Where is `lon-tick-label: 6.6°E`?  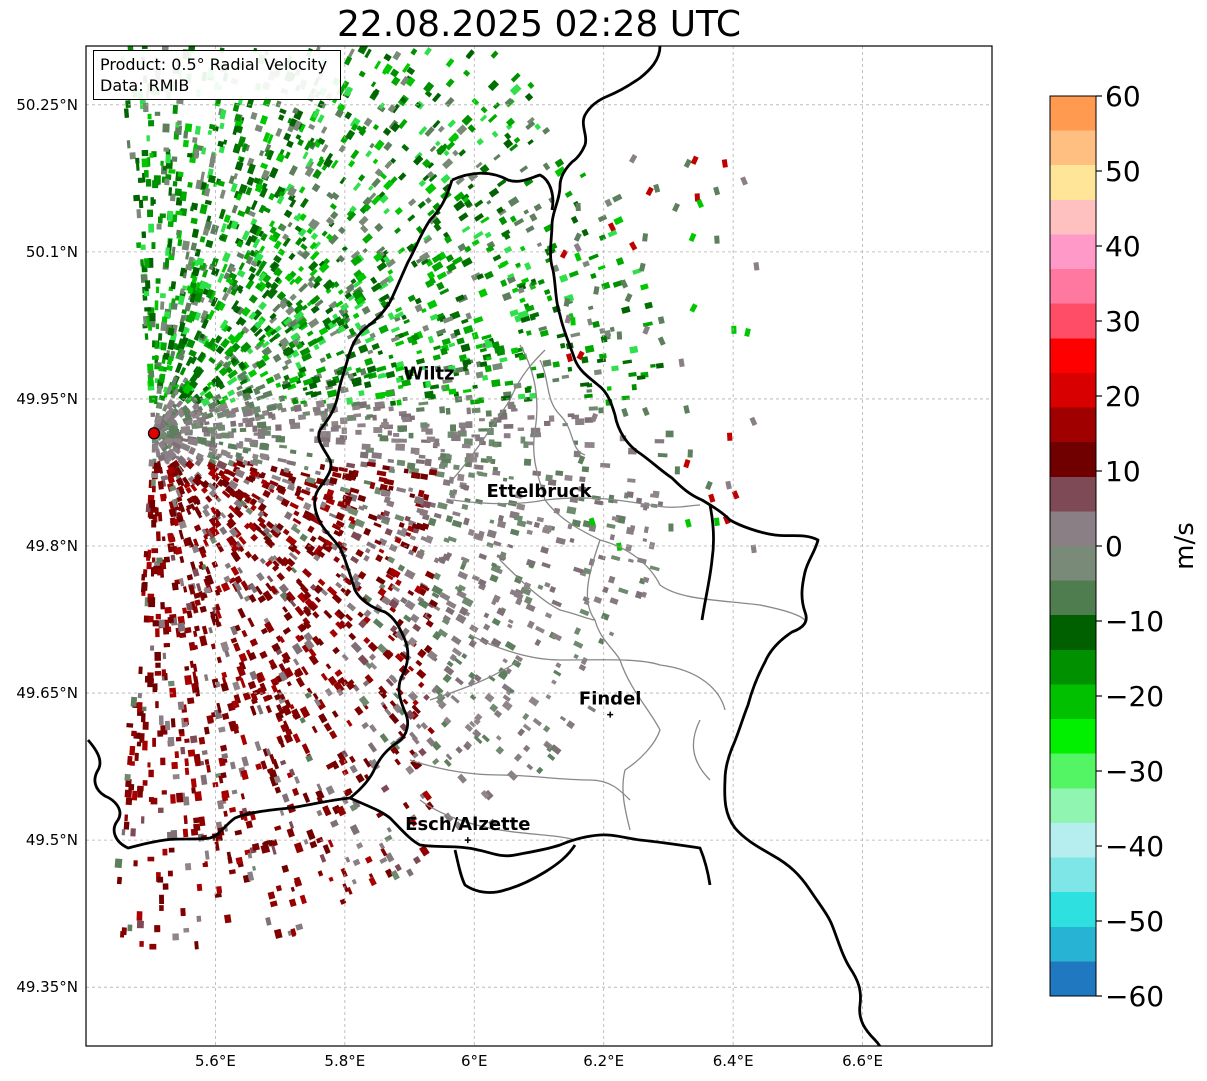 lon-tick-label: 6.6°E is located at coordinates (862, 1061).